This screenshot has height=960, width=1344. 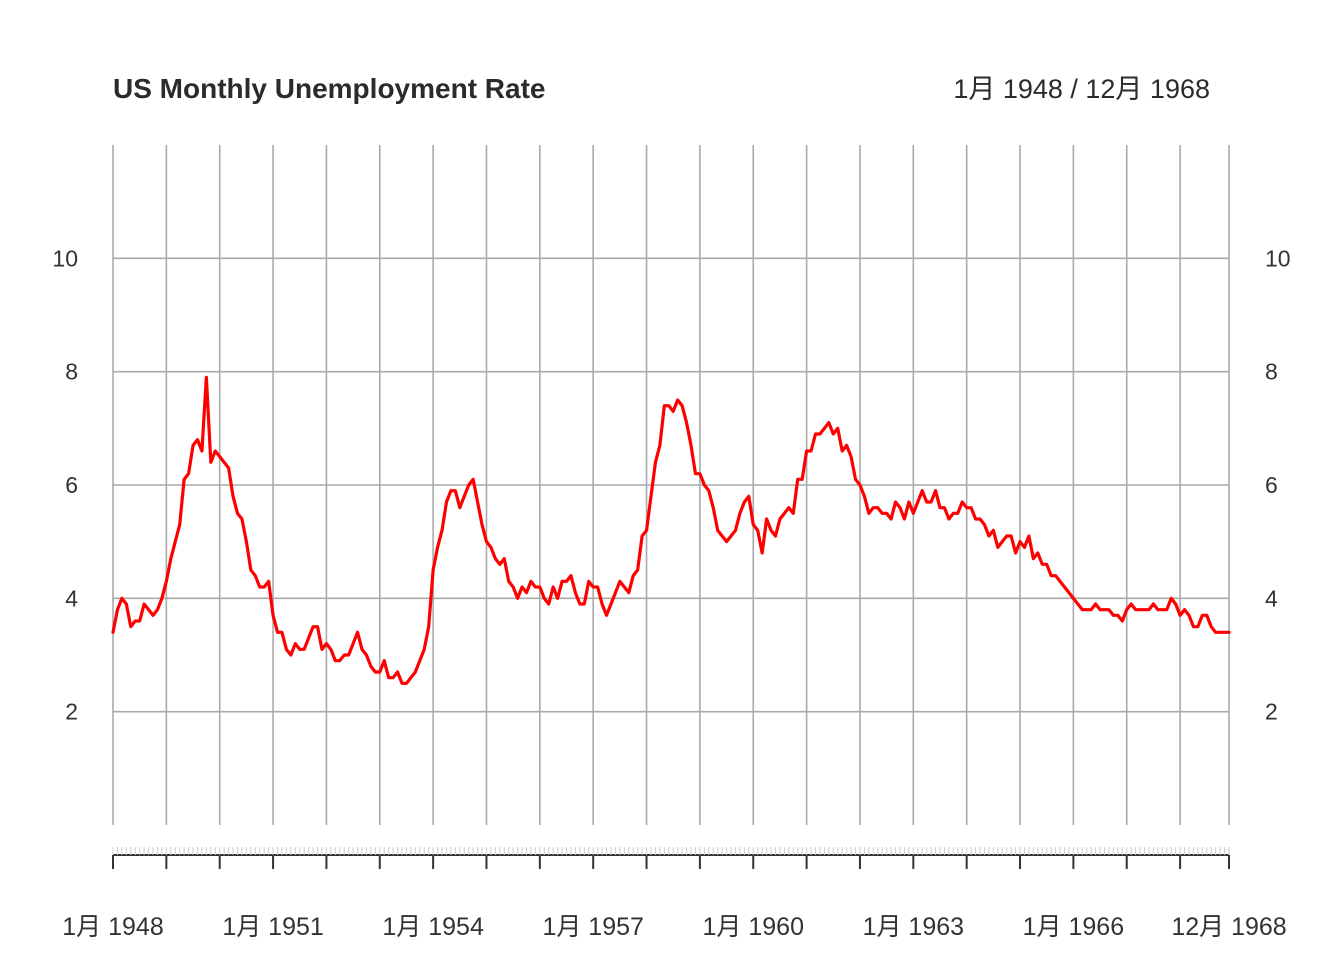 I want to click on x-tick-label: 1月 1963, so click(x=913, y=927).